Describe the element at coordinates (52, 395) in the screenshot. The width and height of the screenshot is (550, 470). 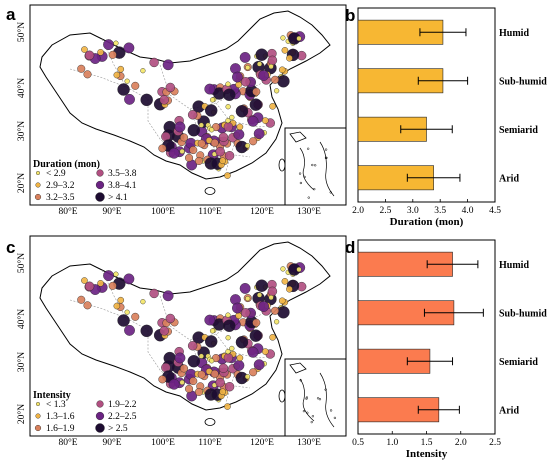
I see `legend-c-title: Intensity` at that location.